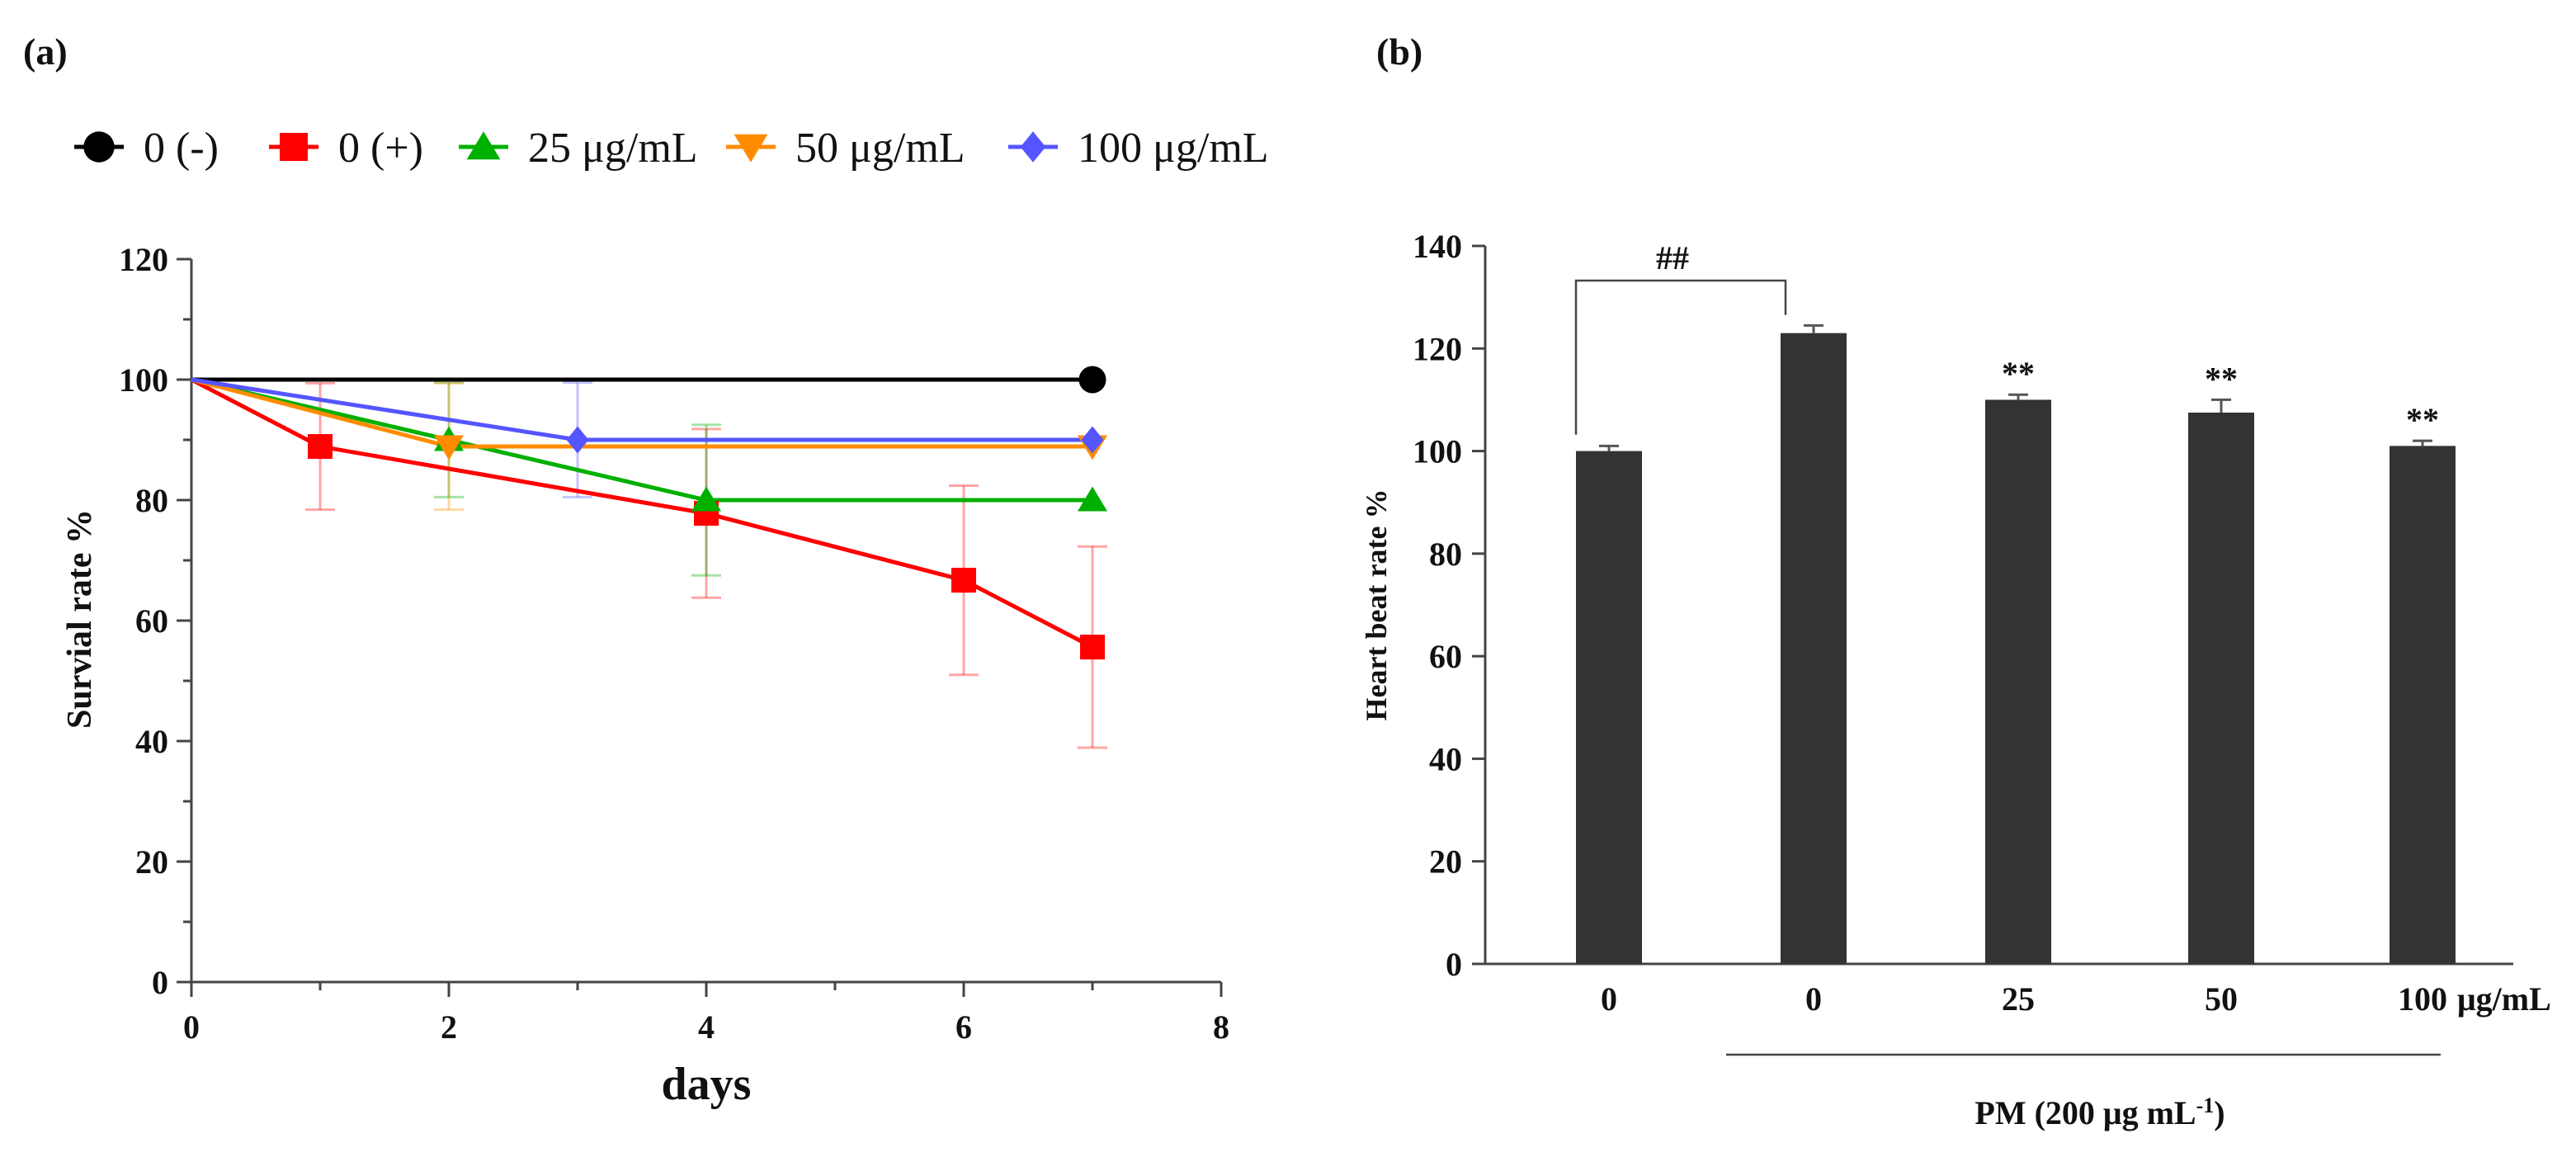  I want to click on chart-b-y-tick-label: 80, so click(1445, 554).